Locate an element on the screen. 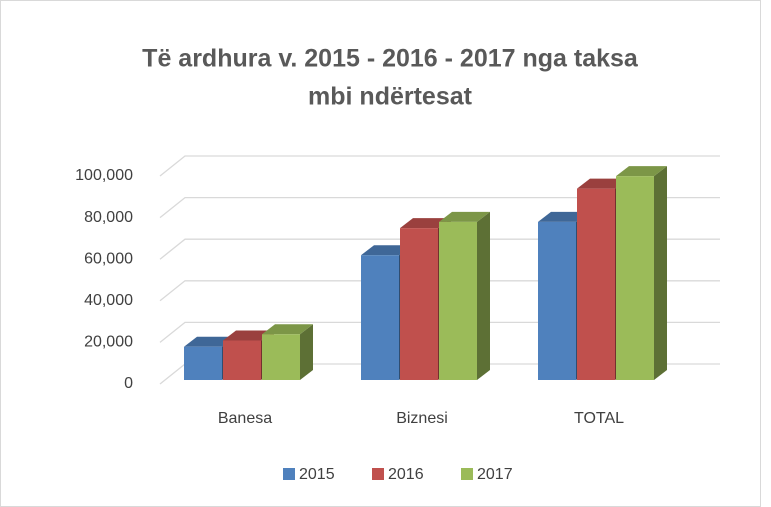 The image size is (771, 507). legend-label: 2015 is located at coordinates (317, 474).